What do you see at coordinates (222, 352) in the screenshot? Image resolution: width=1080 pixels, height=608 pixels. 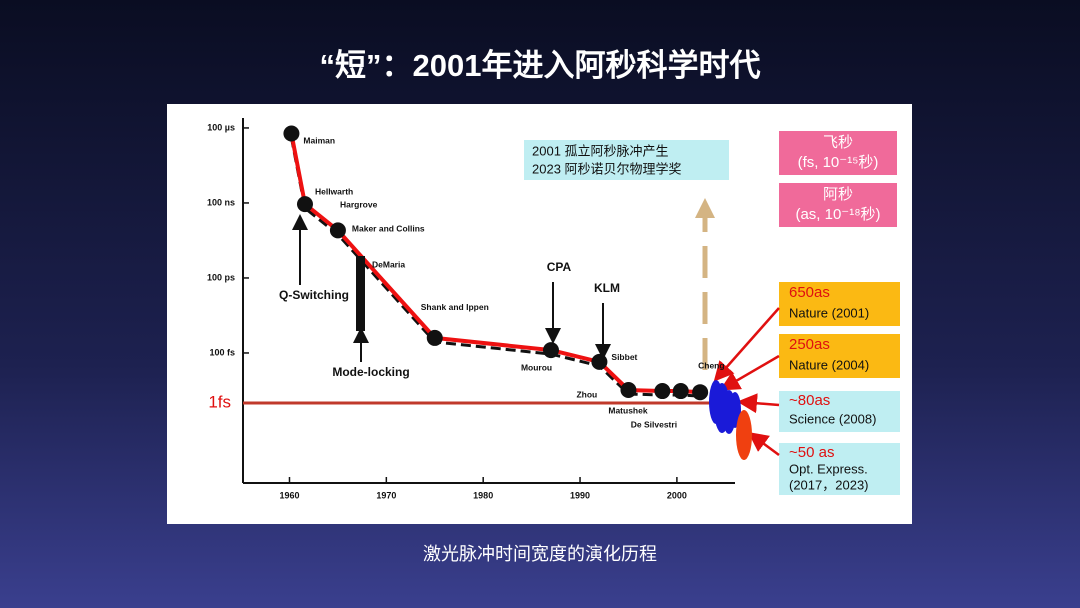 I see `y-tick-label: 100 fs` at bounding box center [222, 352].